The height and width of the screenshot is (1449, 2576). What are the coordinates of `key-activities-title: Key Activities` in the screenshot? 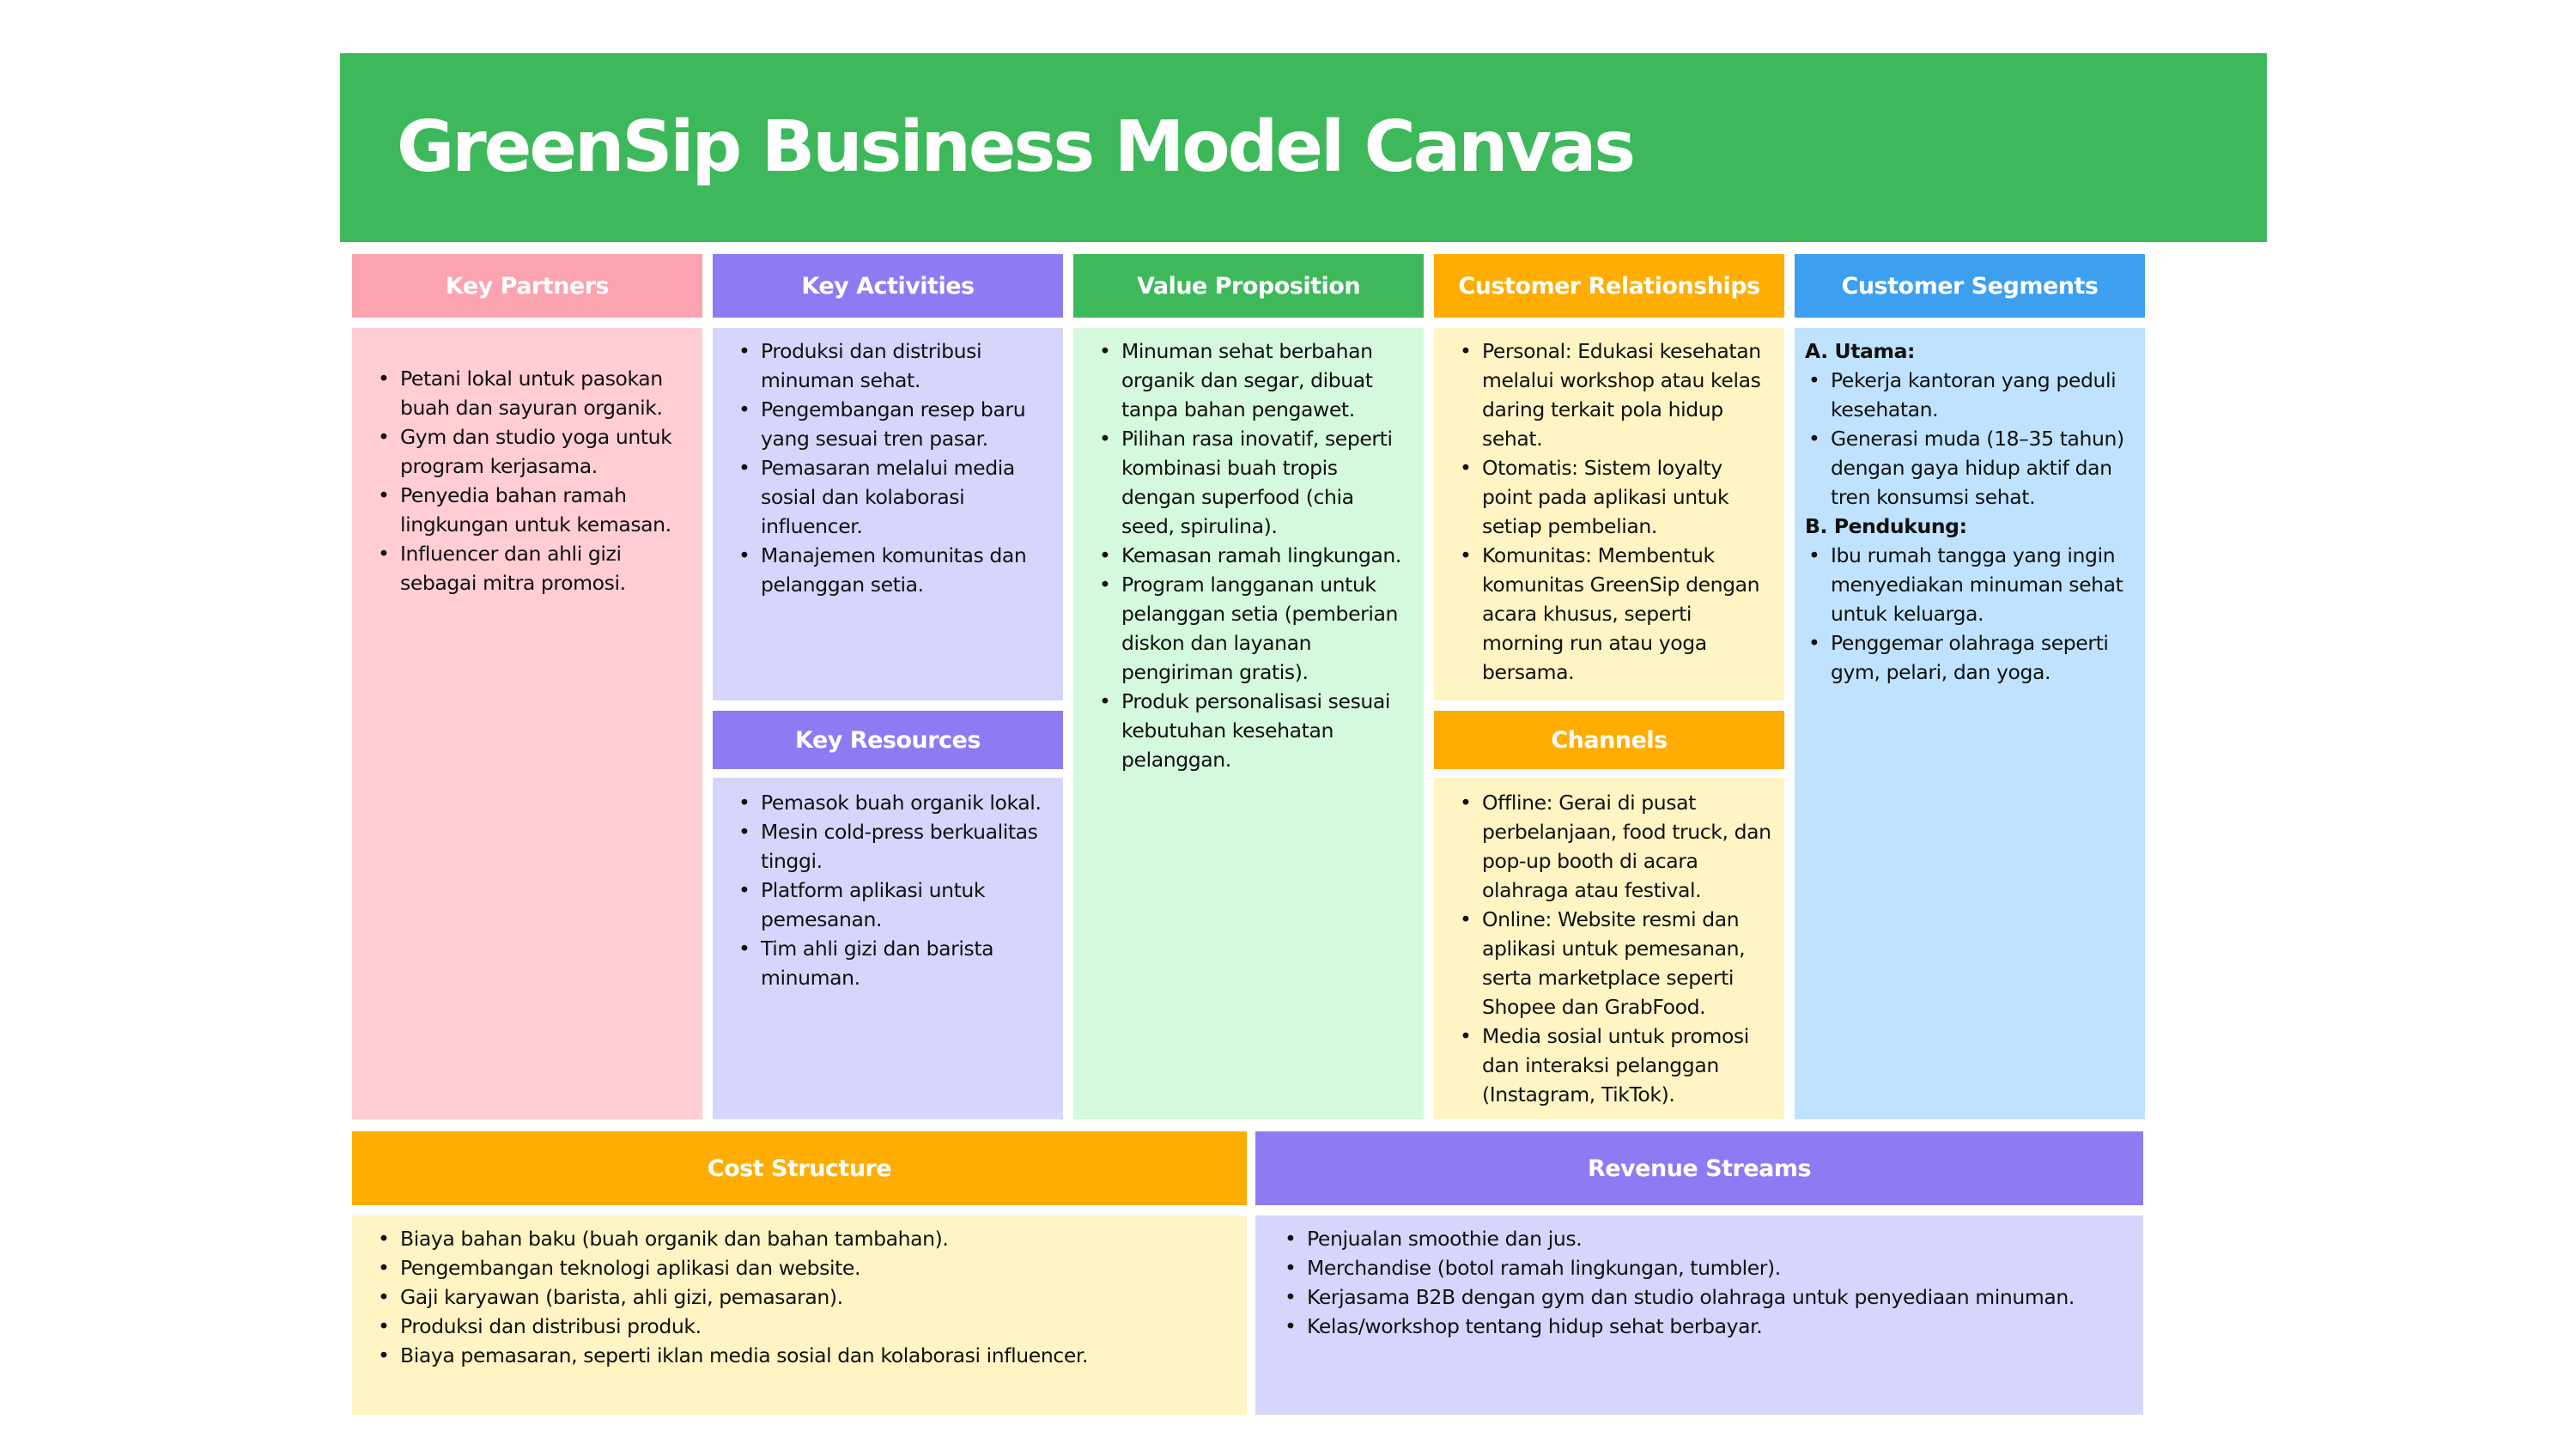 It's located at (888, 286).